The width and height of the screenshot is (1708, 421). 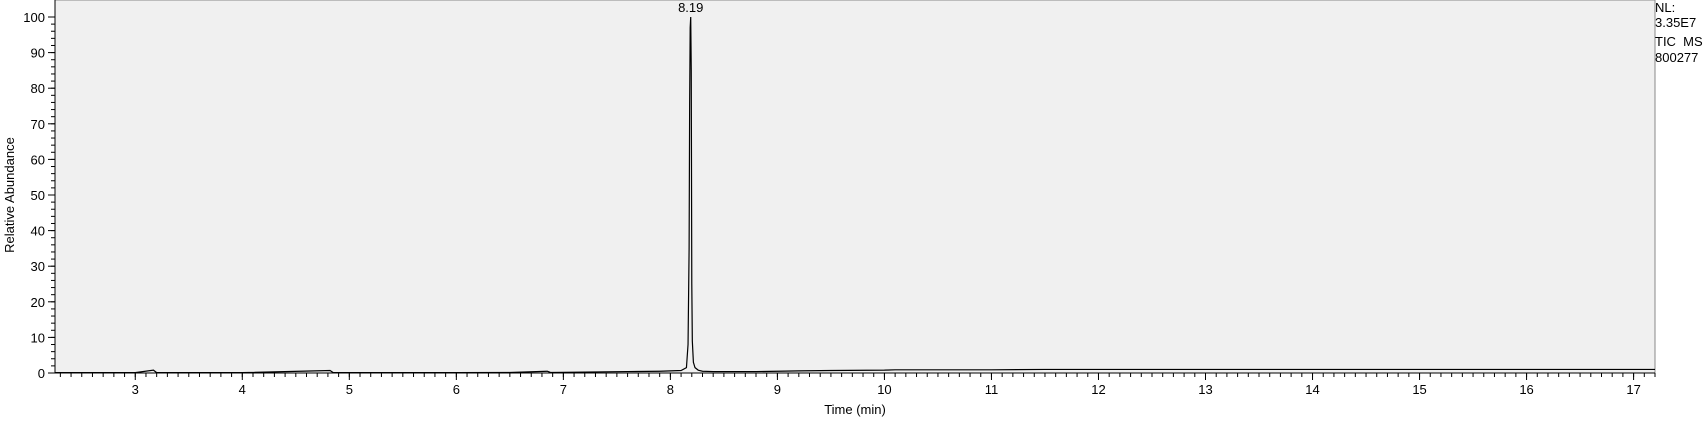 What do you see at coordinates (38, 159) in the screenshot?
I see `y-tick-label: 60` at bounding box center [38, 159].